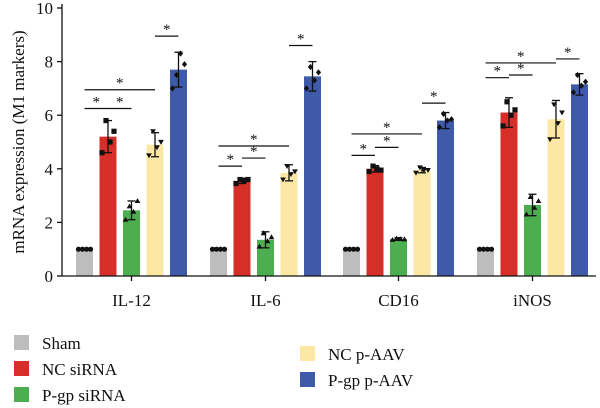 Image resolution: width=600 pixels, height=408 pixels. Describe the element at coordinates (84, 395) in the screenshot. I see `legend-label: P-gp siRNA` at that location.